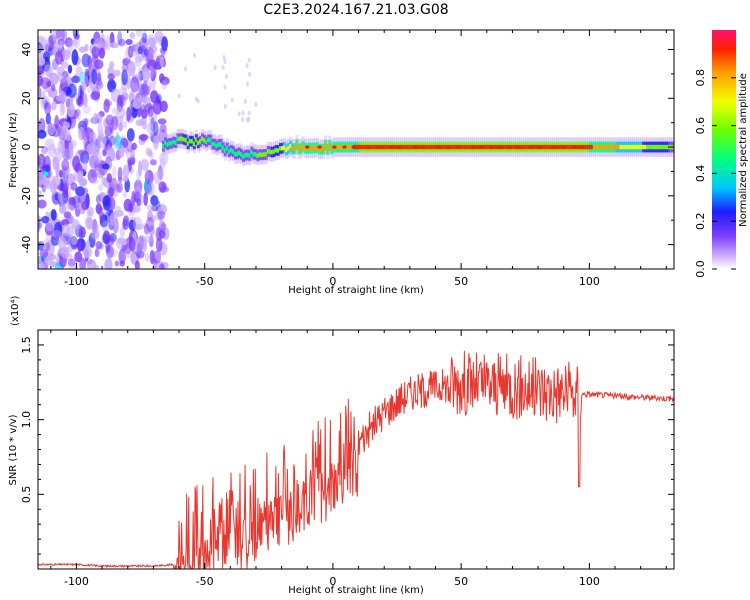 The height and width of the screenshot is (600, 750). I want to click on snr-xtick-label: 0, so click(332, 581).